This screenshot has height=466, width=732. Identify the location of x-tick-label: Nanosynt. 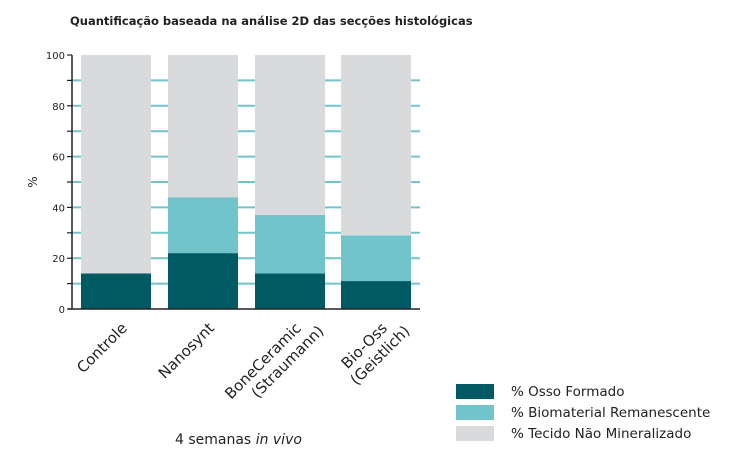
(186, 350).